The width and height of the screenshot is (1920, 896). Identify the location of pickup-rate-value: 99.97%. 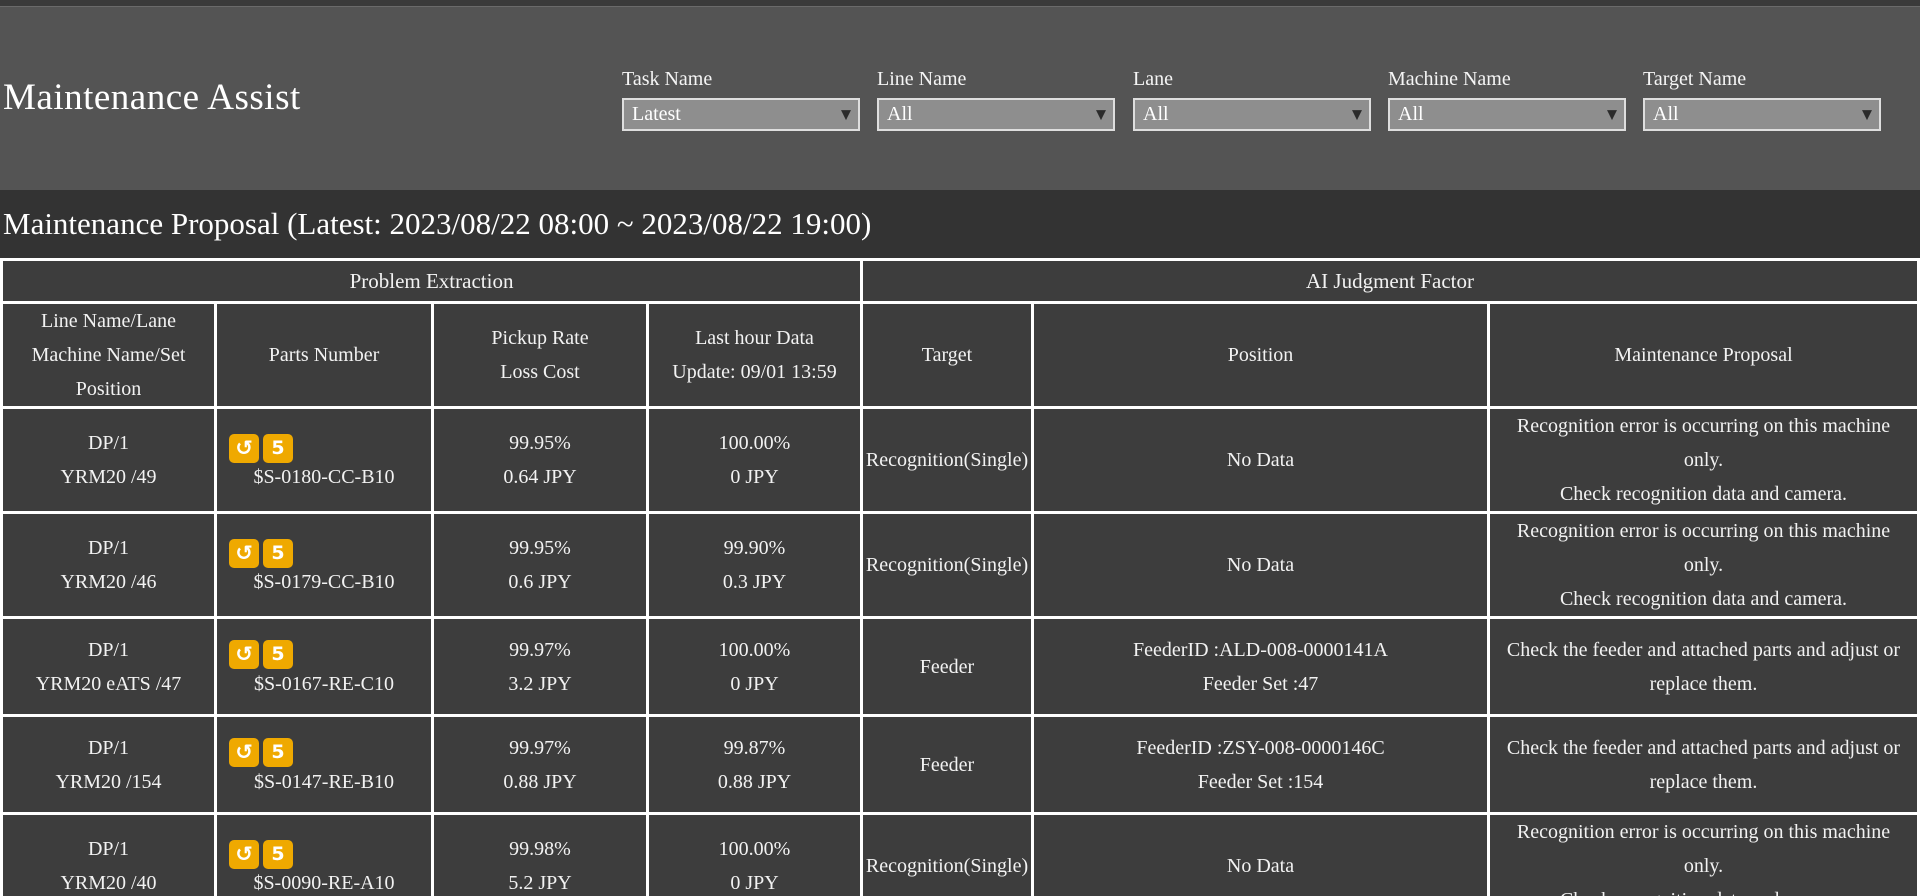
(540, 747).